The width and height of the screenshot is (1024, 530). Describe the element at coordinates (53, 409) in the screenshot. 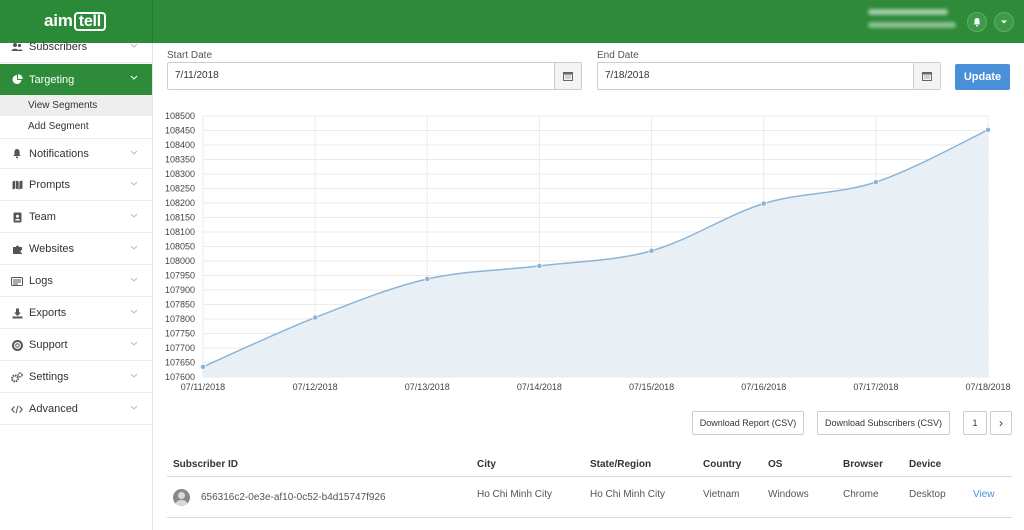

I see `sidebar-item-label: Advanced` at that location.